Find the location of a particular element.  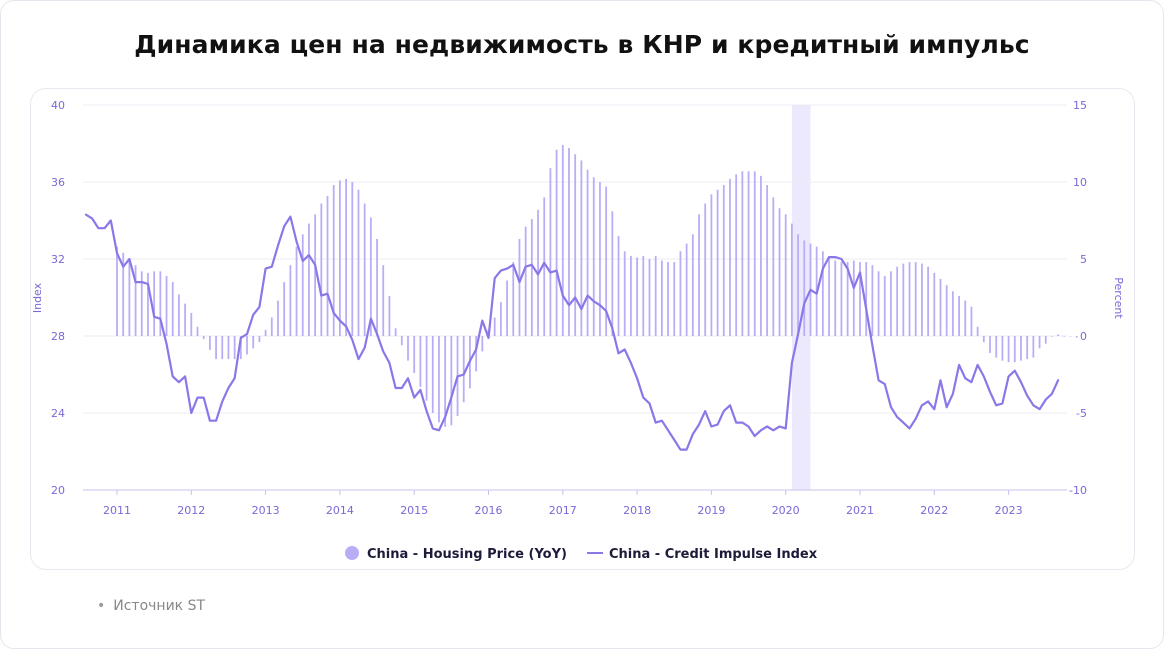

y-right-axis-title: Percent is located at coordinates (1118, 298).